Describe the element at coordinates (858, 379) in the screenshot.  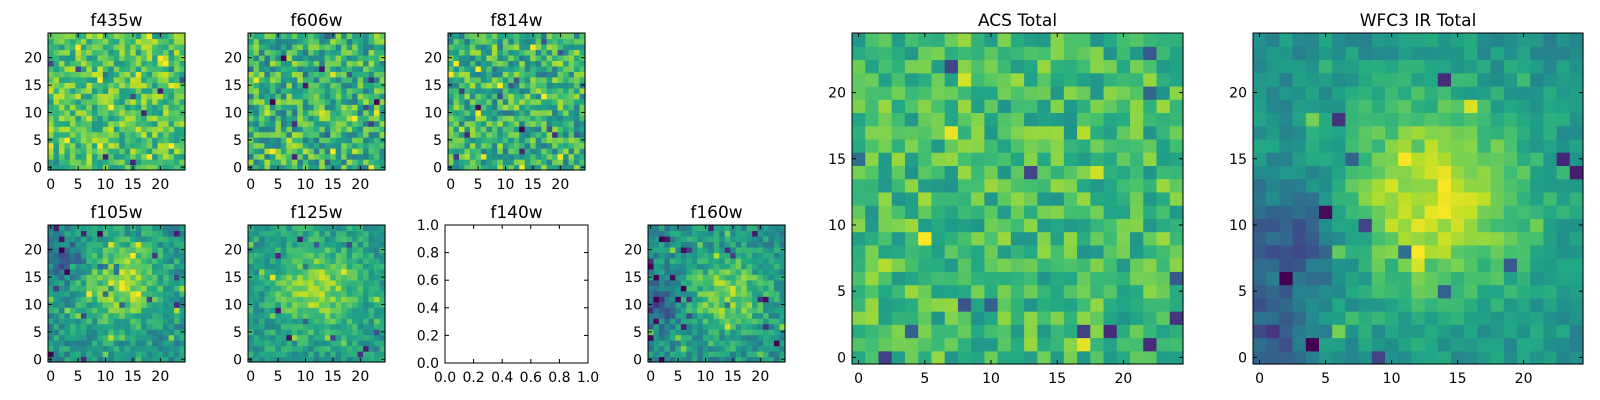
I see `x-tick-label: 0` at that location.